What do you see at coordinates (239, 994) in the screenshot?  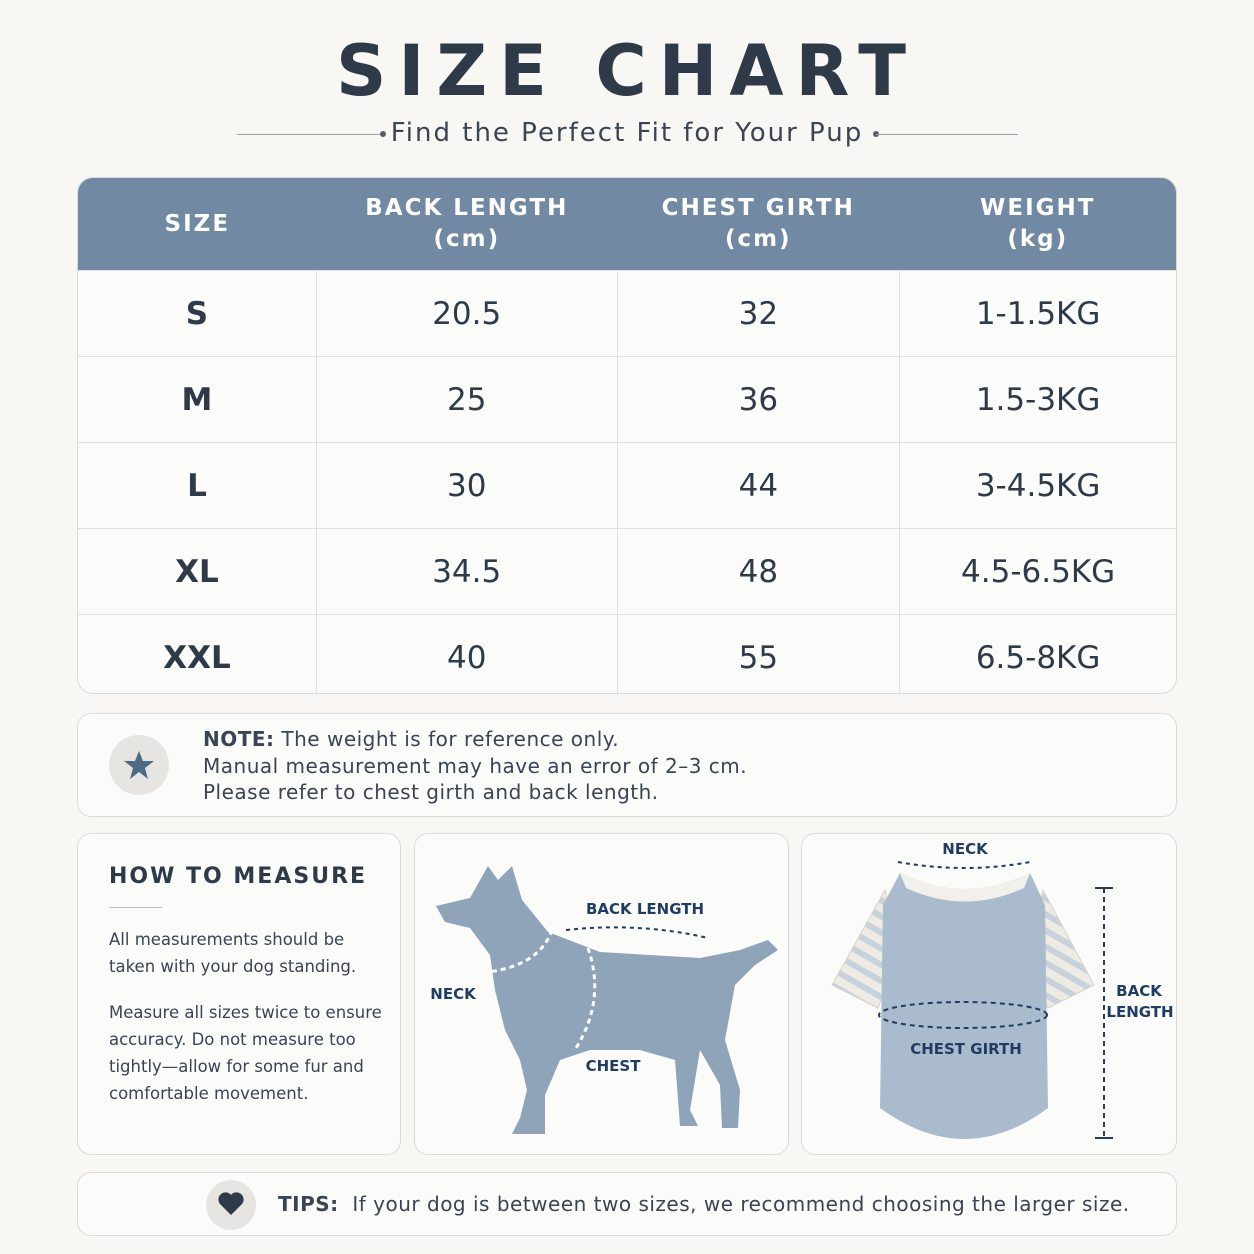 I see `how-panel` at bounding box center [239, 994].